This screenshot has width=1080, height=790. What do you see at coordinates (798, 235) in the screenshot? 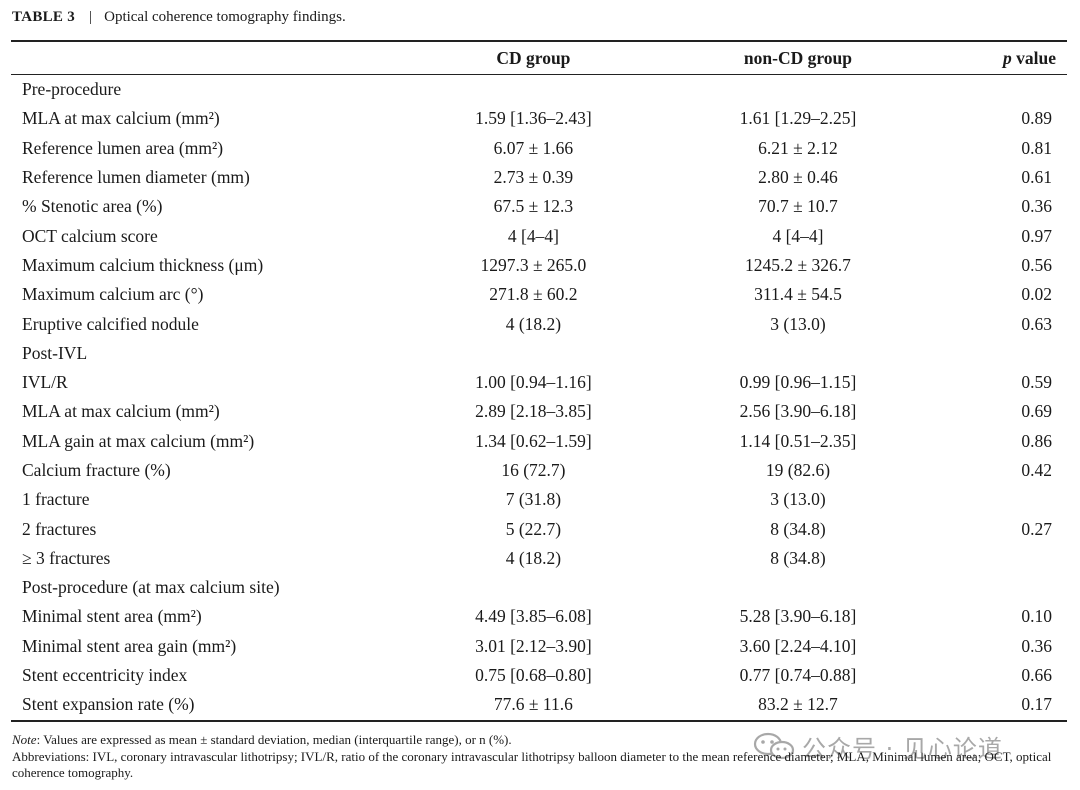
I see `non-cd-group-value: 4 [4–4]` at bounding box center [798, 235].